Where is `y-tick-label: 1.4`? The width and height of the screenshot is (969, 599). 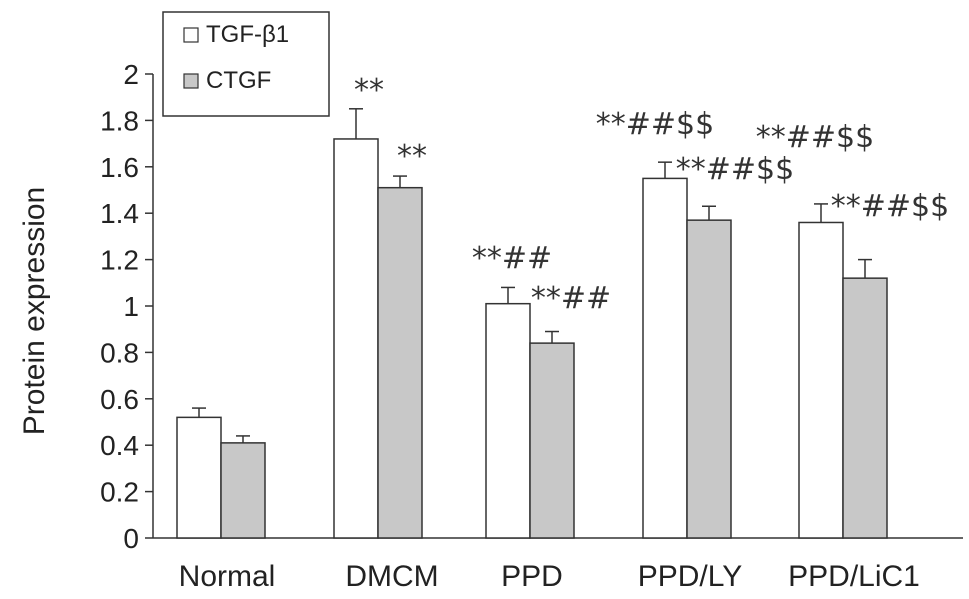
y-tick-label: 1.4 is located at coordinates (119, 213).